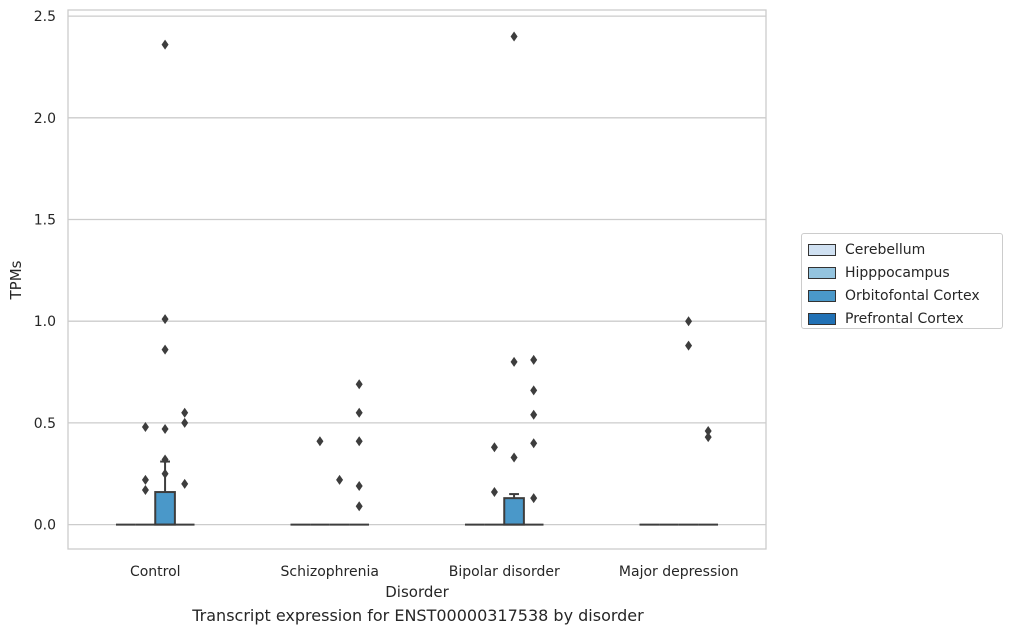 Image resolution: width=1014 pixels, height=636 pixels. What do you see at coordinates (45, 220) in the screenshot?
I see `y-tick-label: 1.5` at bounding box center [45, 220].